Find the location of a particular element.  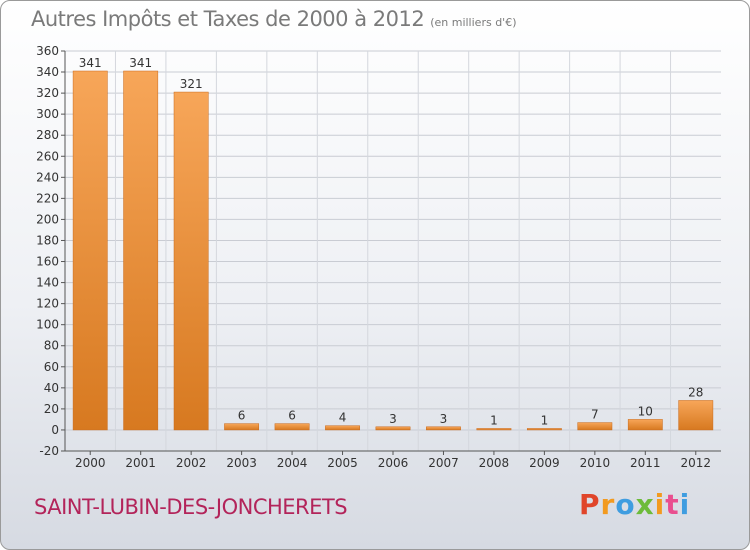

y-tick-label: 300 is located at coordinates (47, 114).